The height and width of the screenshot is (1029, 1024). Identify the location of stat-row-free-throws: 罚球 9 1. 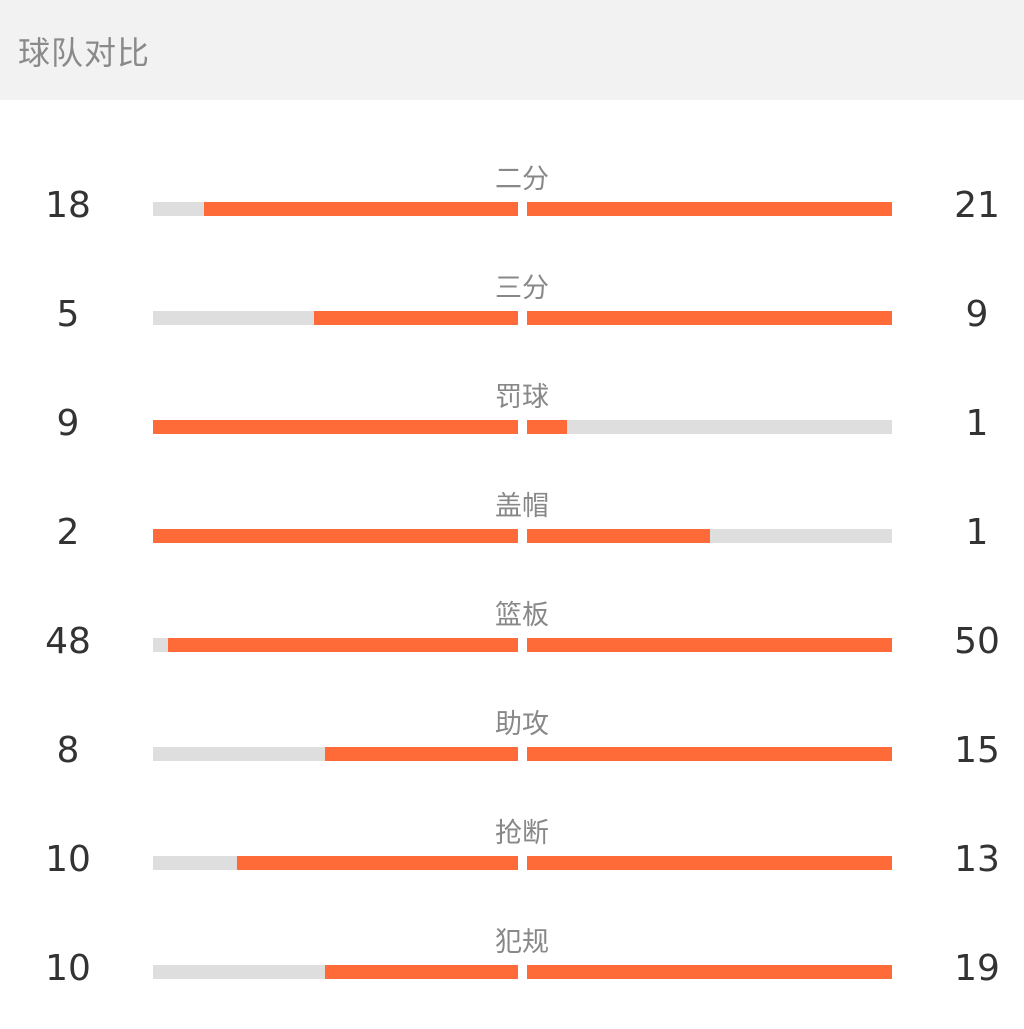
(512, 429).